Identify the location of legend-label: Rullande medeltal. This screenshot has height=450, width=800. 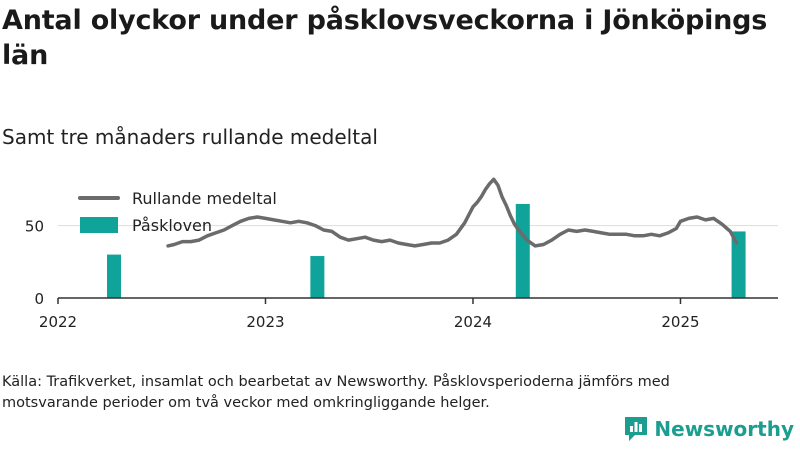
(204, 198).